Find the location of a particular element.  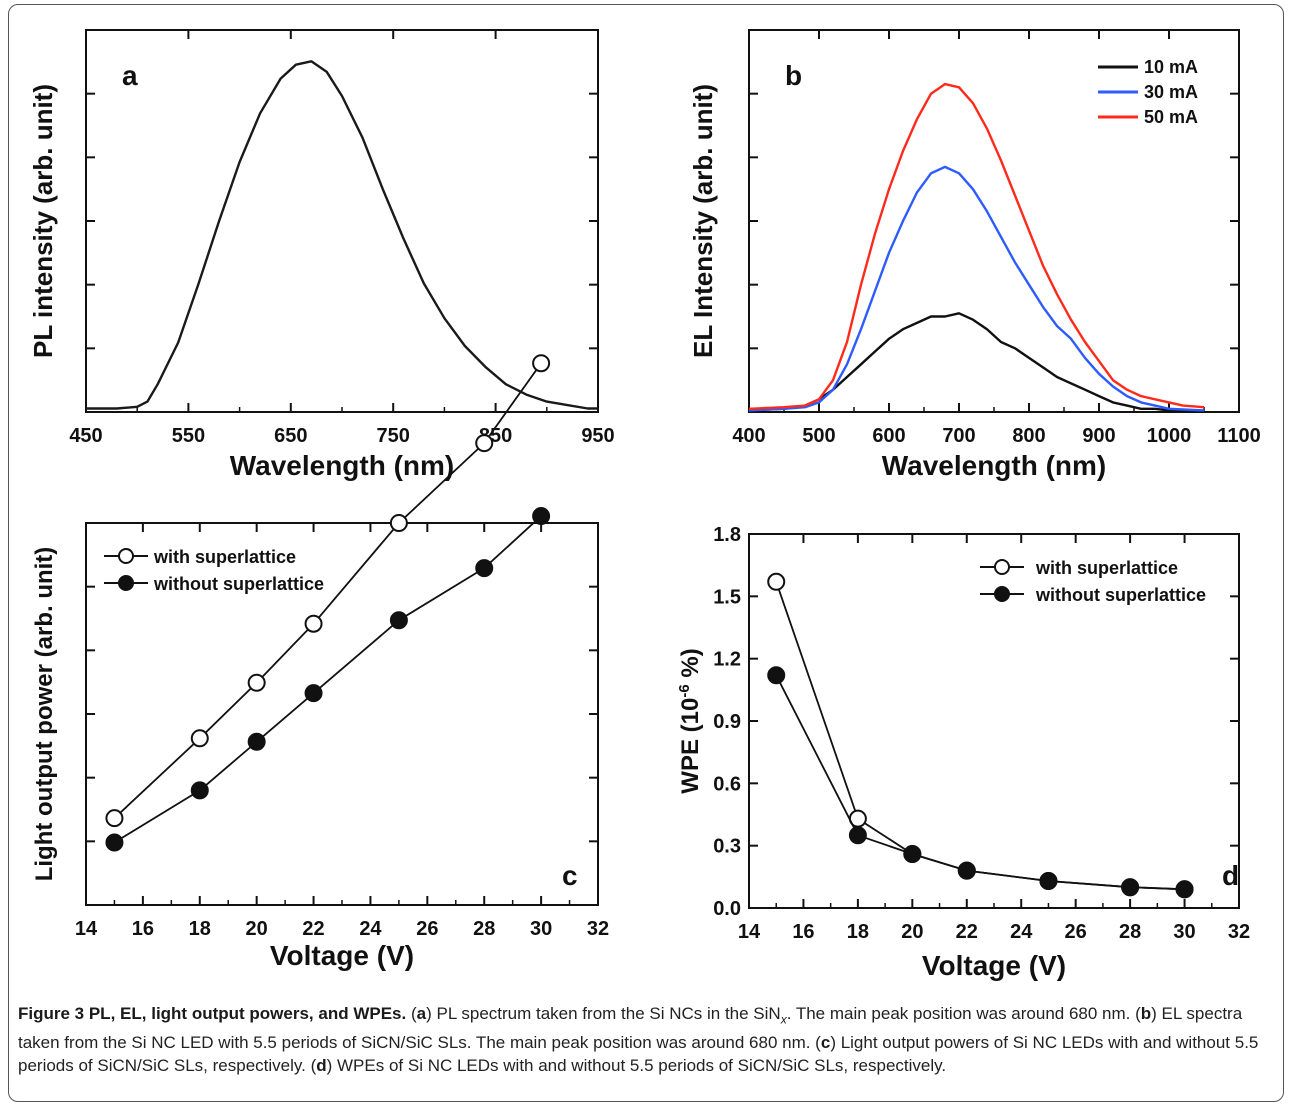

x-tick-label: 700 is located at coordinates (958, 436).